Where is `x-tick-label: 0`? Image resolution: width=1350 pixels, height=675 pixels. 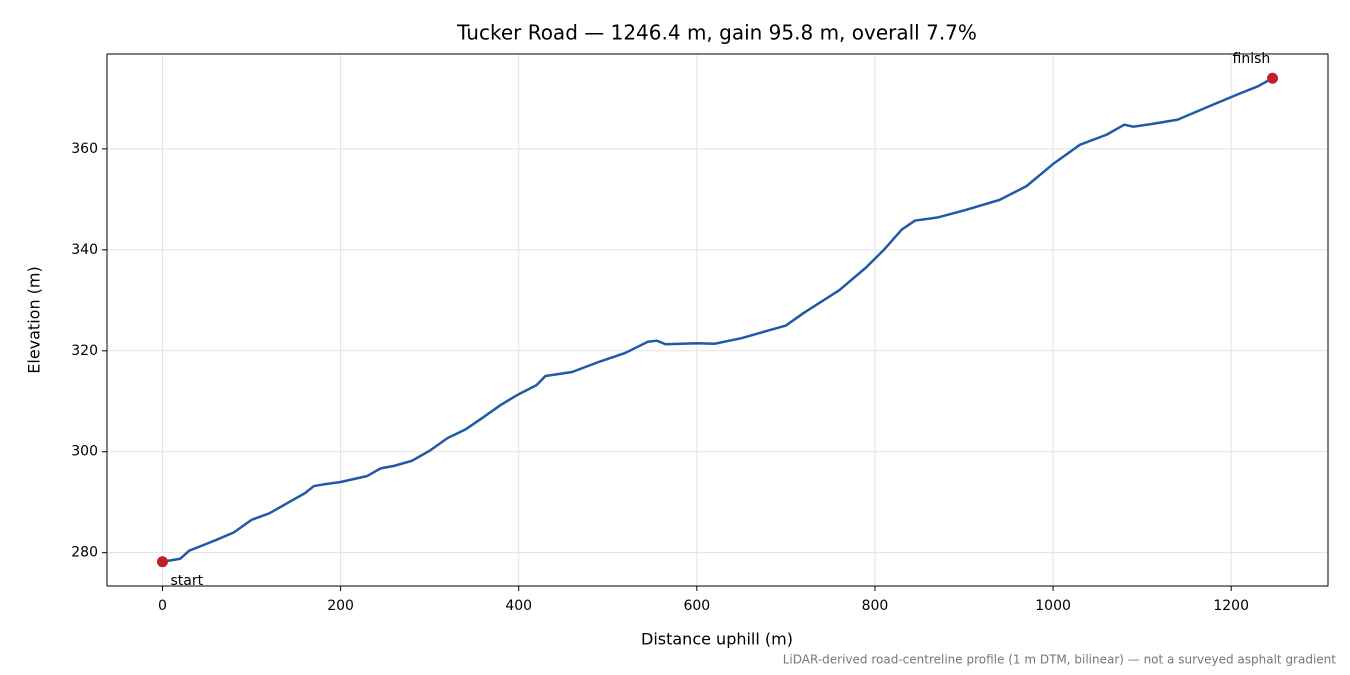 x-tick-label: 0 is located at coordinates (162, 606).